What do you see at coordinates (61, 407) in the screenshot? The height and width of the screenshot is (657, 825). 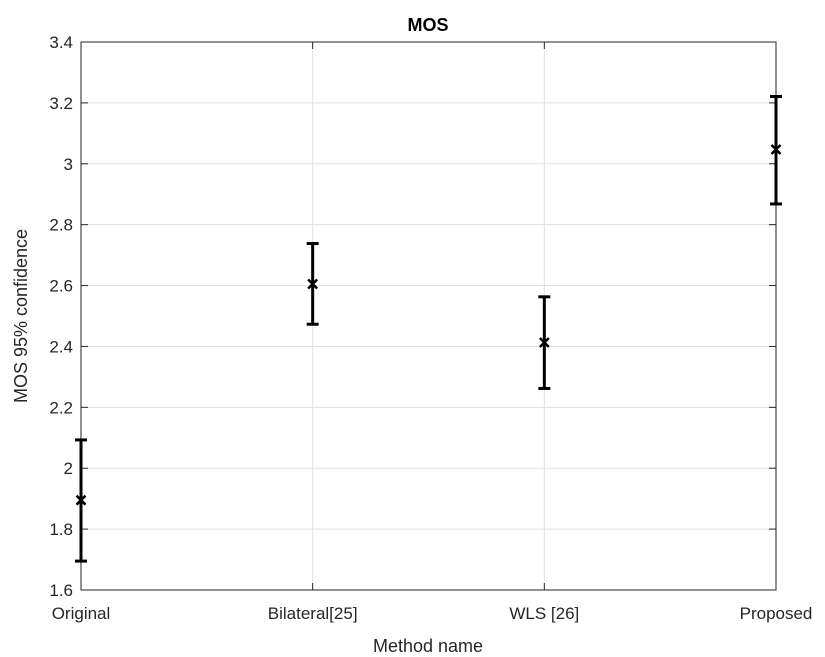 I see `y-tick-label: 2.2` at bounding box center [61, 407].